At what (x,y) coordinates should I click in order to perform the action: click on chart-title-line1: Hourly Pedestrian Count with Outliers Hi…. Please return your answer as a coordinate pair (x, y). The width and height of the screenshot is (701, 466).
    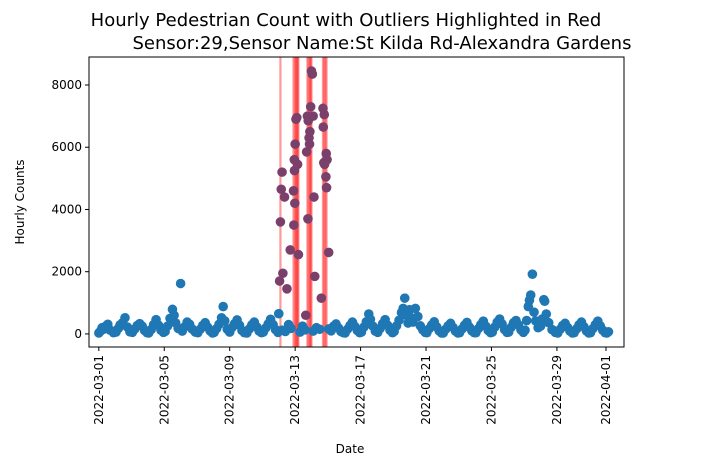
    Looking at the image, I should click on (346, 20).